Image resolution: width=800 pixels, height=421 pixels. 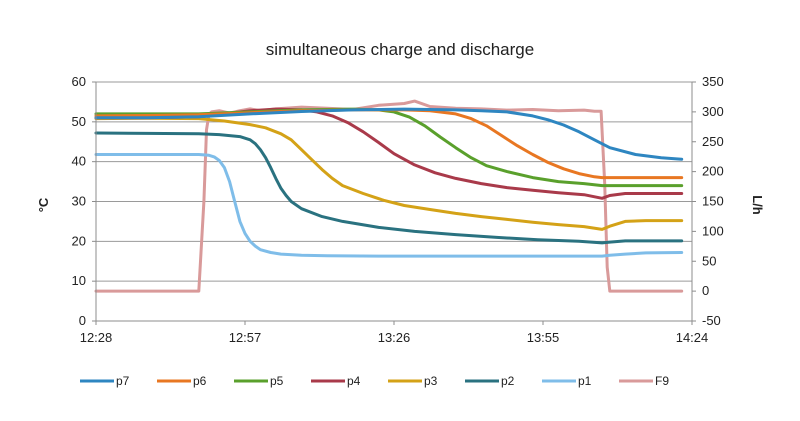 I want to click on y2-tick-label-350: 350, so click(x=713, y=81).